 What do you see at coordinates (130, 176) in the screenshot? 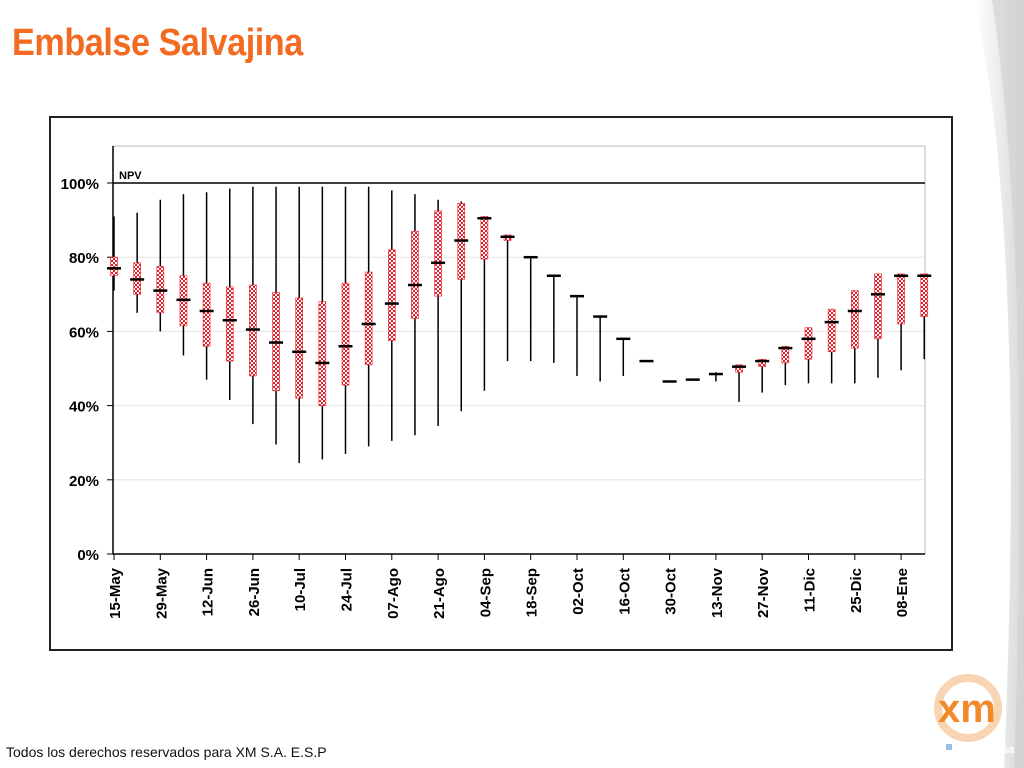
I see `npv-label: NPV` at bounding box center [130, 176].